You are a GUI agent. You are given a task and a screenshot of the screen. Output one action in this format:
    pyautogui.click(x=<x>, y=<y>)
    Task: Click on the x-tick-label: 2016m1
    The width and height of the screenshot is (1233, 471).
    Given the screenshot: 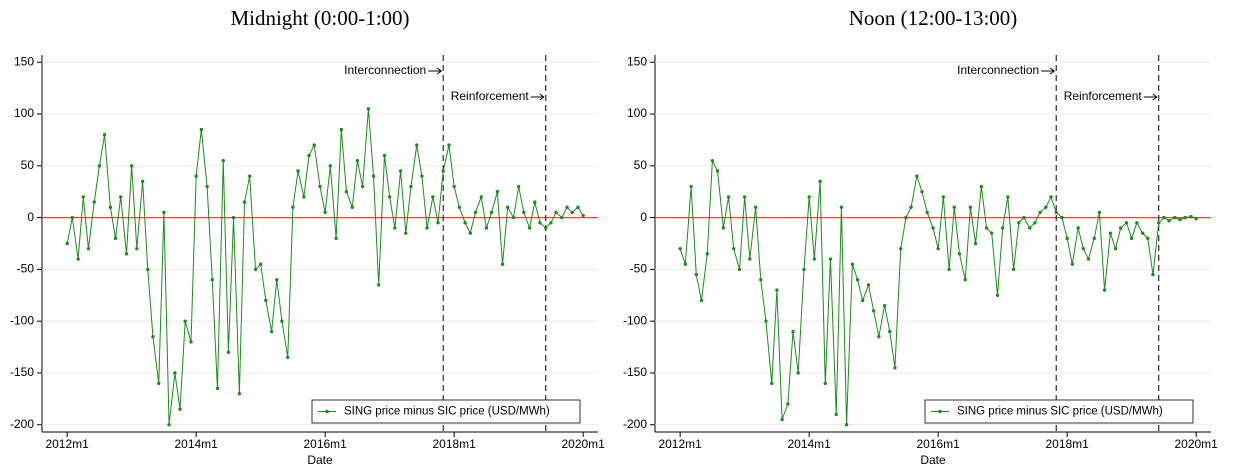 What is the action you would take?
    pyautogui.click(x=325, y=444)
    